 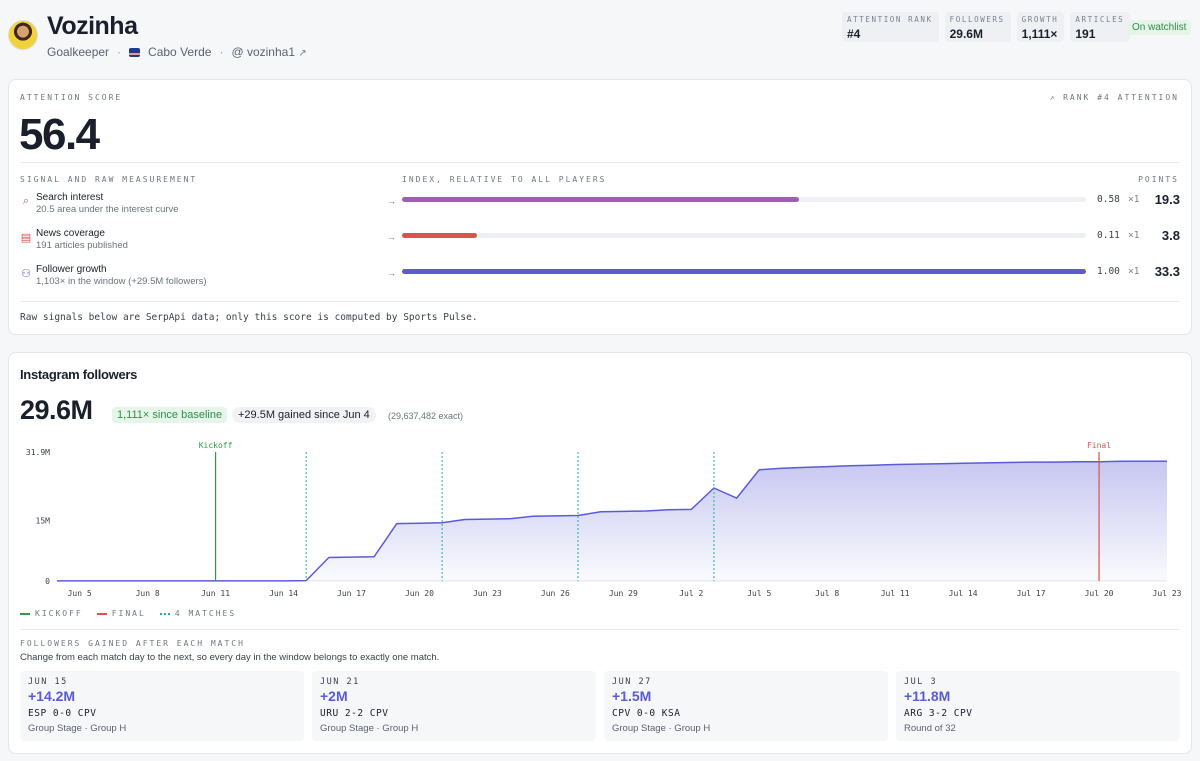 I want to click on stat-label: FOLLOWERS, so click(x=977, y=19).